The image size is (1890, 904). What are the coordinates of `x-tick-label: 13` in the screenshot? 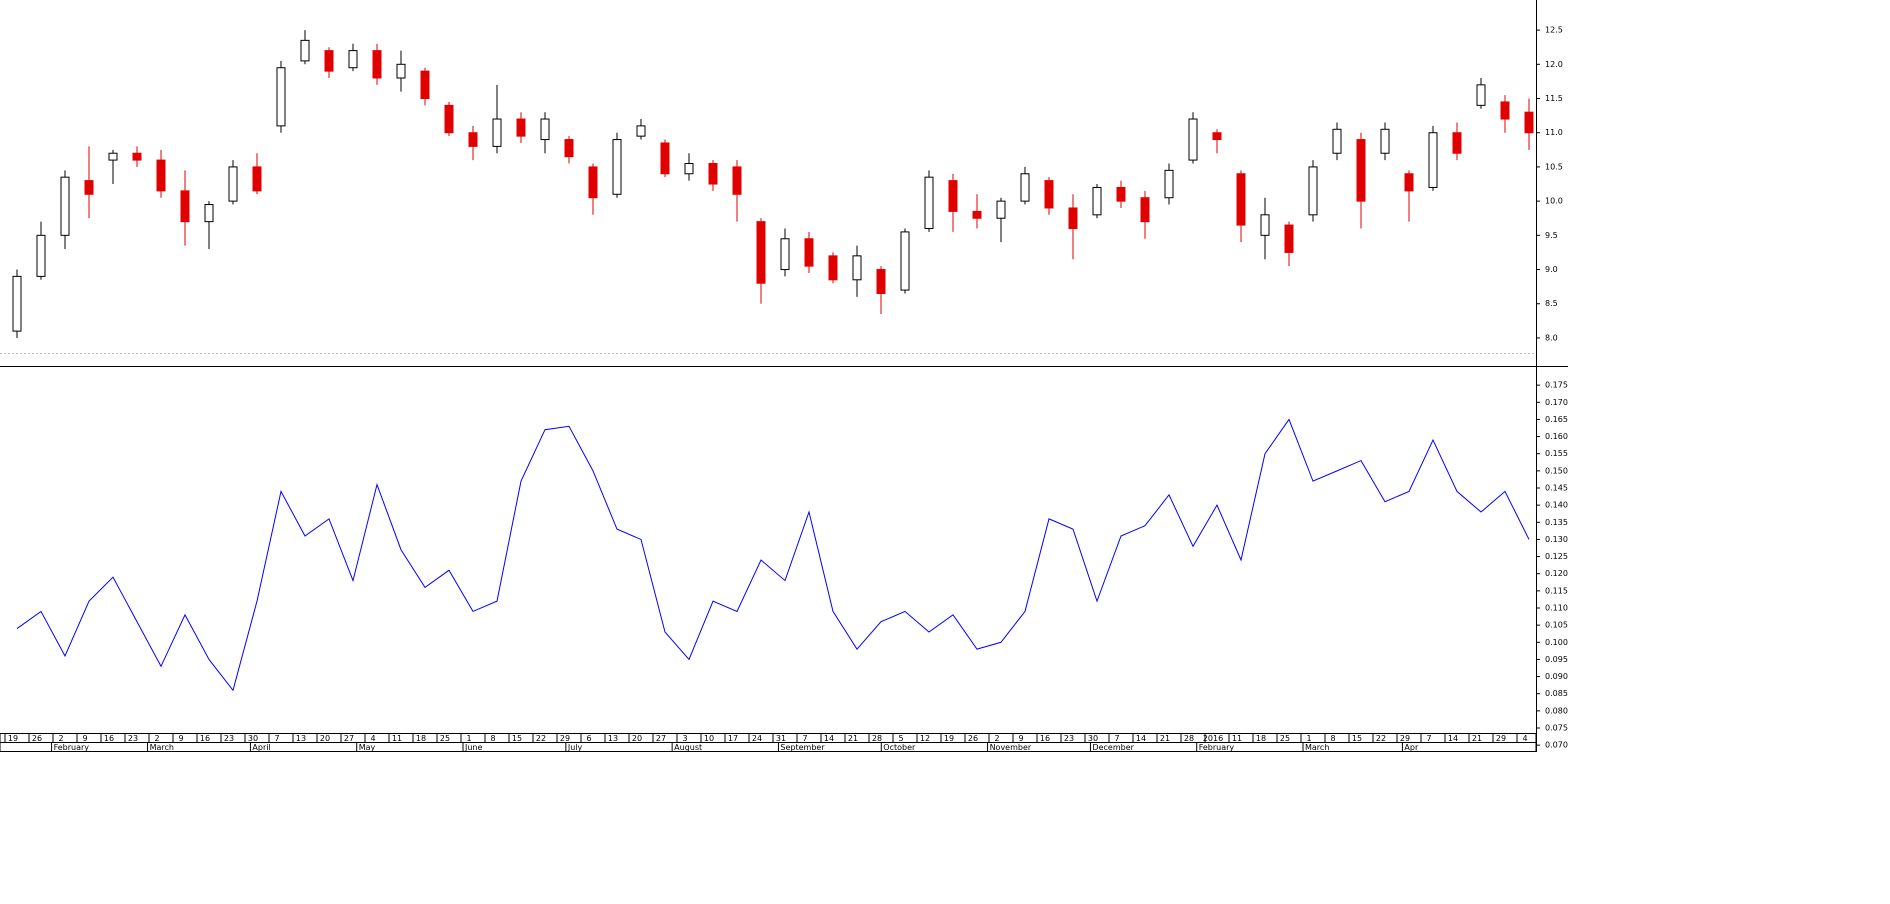 It's located at (613, 738).